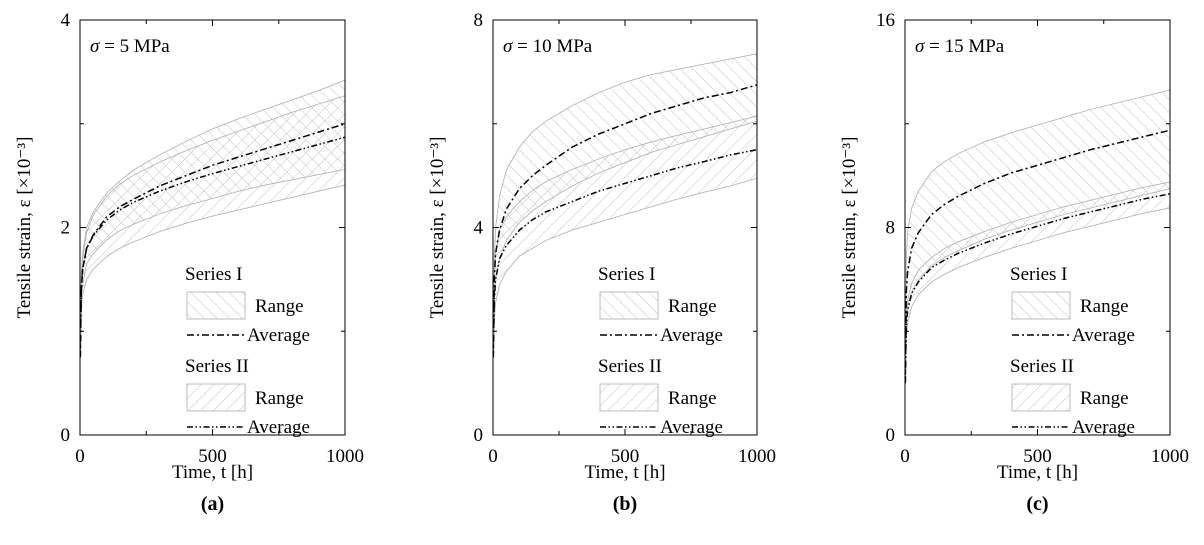 This screenshot has width=1204, height=545. I want to click on y-tick-label: 2, so click(66, 228).